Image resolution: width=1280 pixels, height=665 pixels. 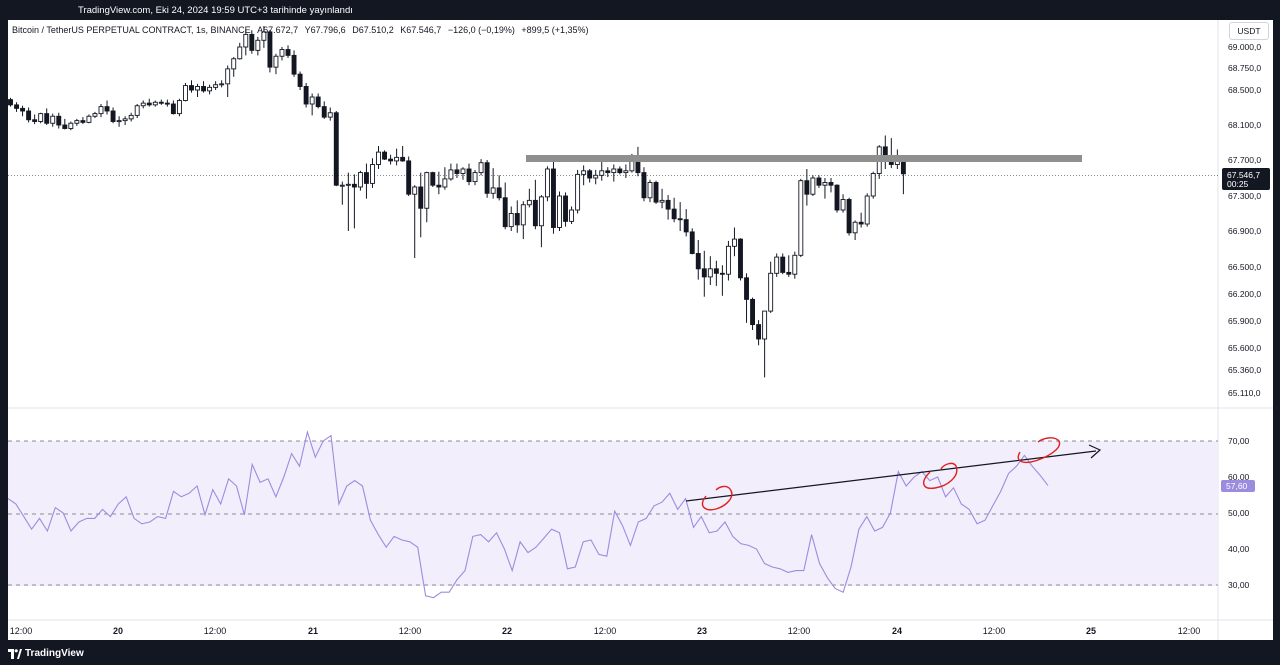 What do you see at coordinates (1239, 513) in the screenshot?
I see `rsi-scale: 70,00 60,00 50,00 40,00 30,00` at bounding box center [1239, 513].